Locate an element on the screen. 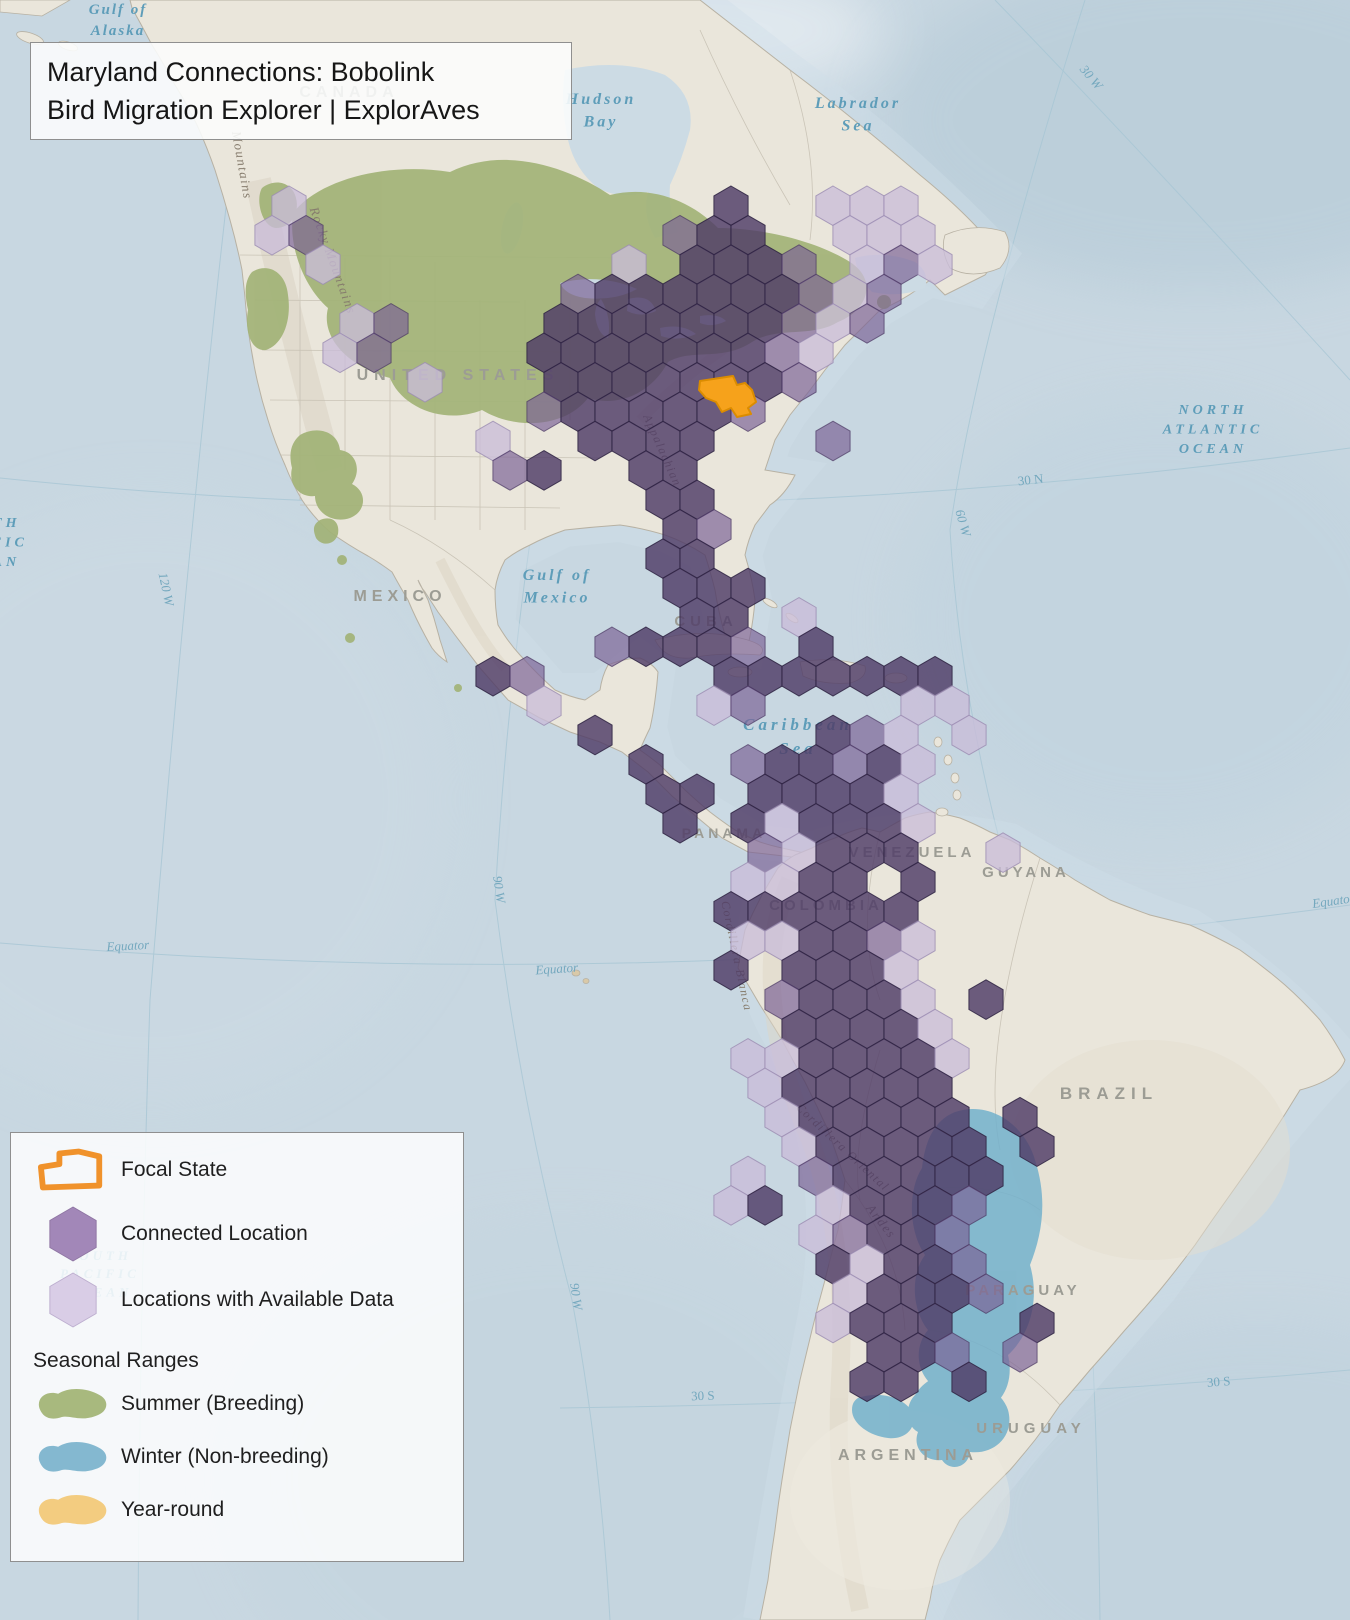 This screenshot has width=1350, height=1620. graticule-label: 30 N is located at coordinates (1031, 480).